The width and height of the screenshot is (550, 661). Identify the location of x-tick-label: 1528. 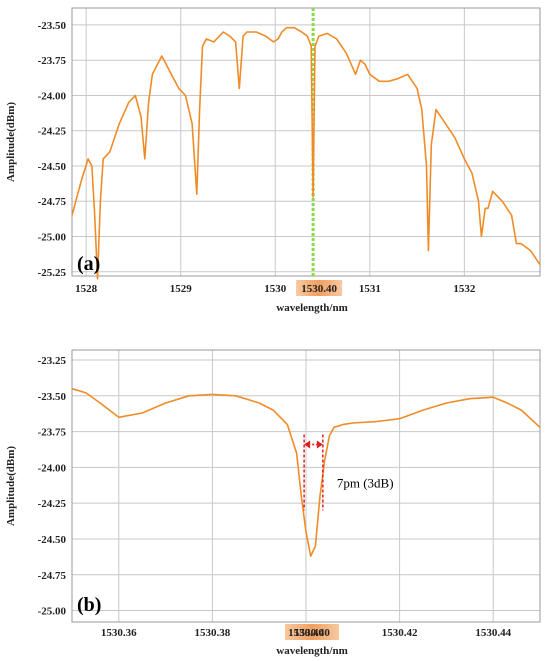
(86, 289).